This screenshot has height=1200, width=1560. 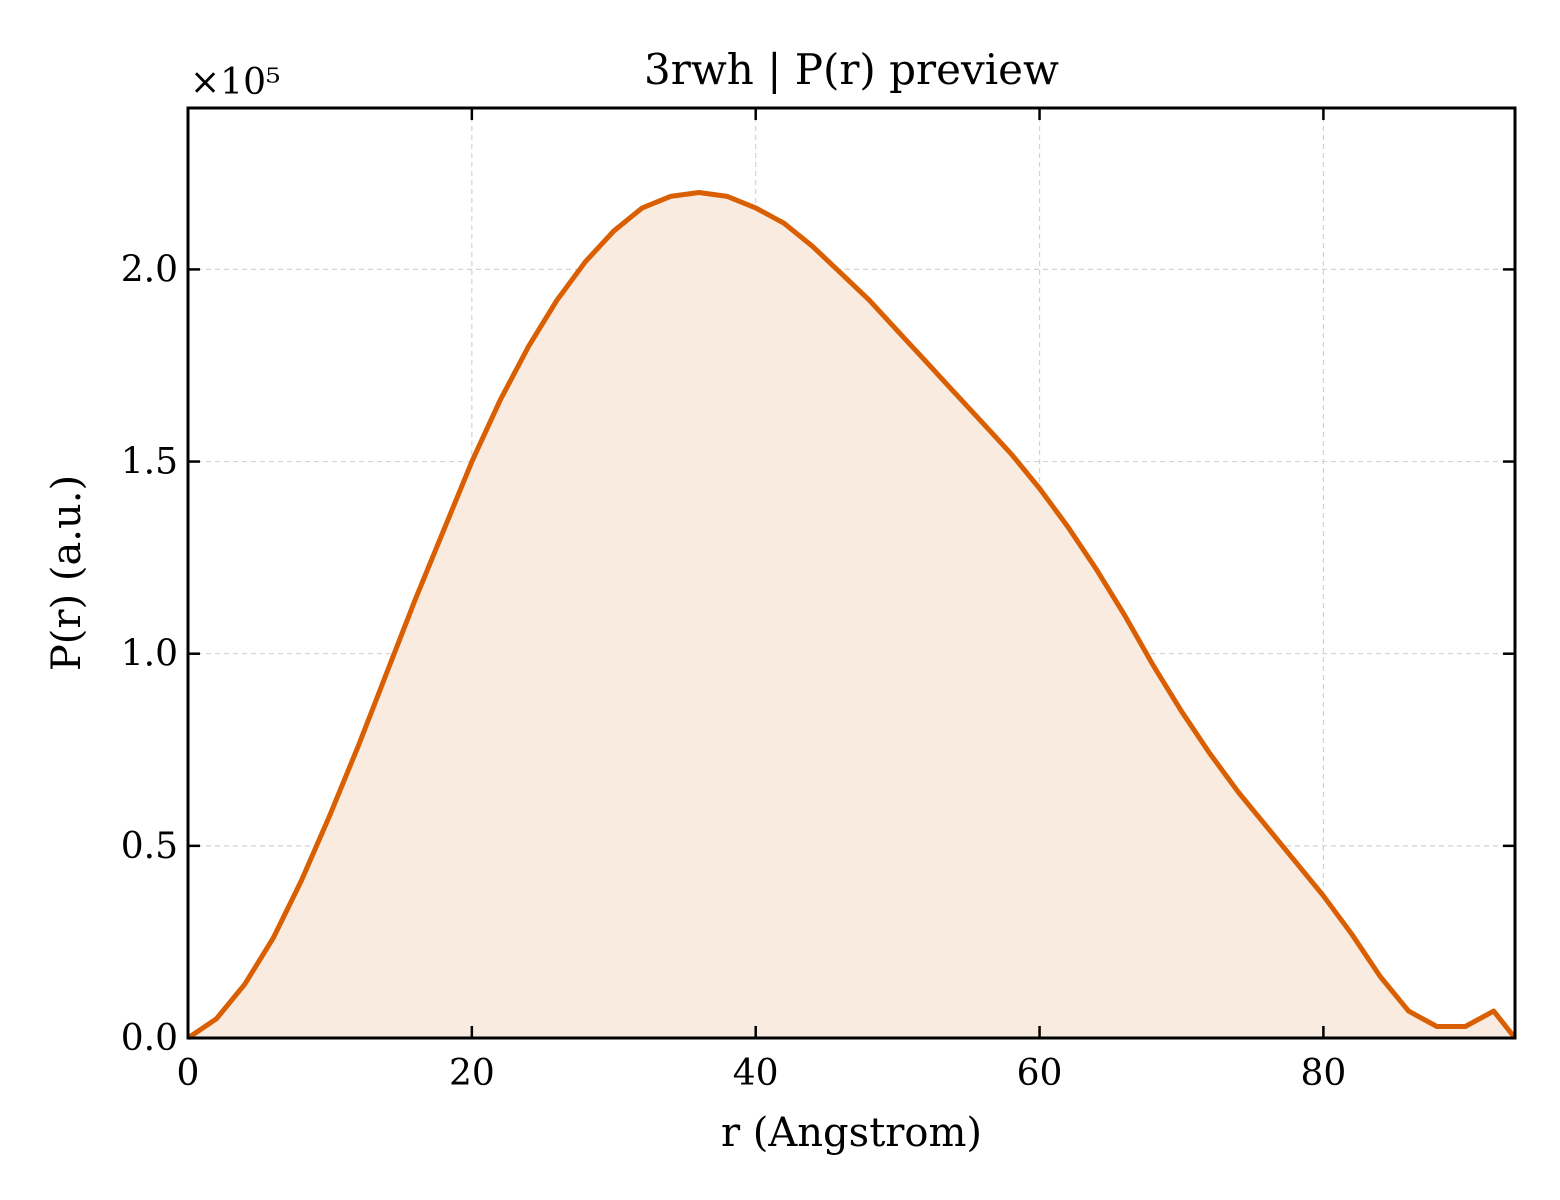 I want to click on y-tick-label: 0.5, so click(x=149, y=846).